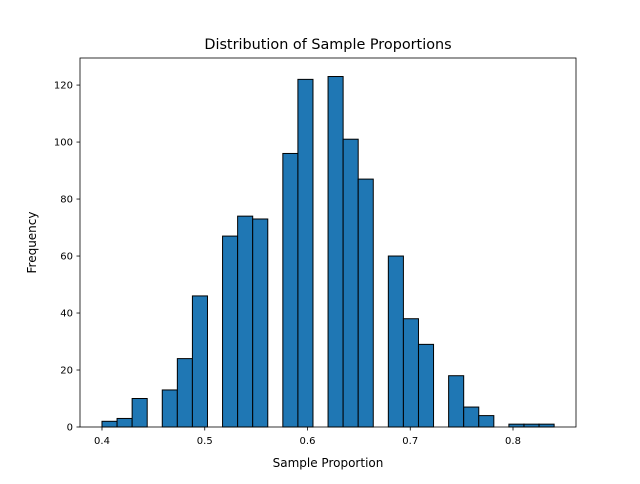 This screenshot has width=640, height=484. What do you see at coordinates (63, 143) in the screenshot?
I see `y-tick-label: 100` at bounding box center [63, 143].